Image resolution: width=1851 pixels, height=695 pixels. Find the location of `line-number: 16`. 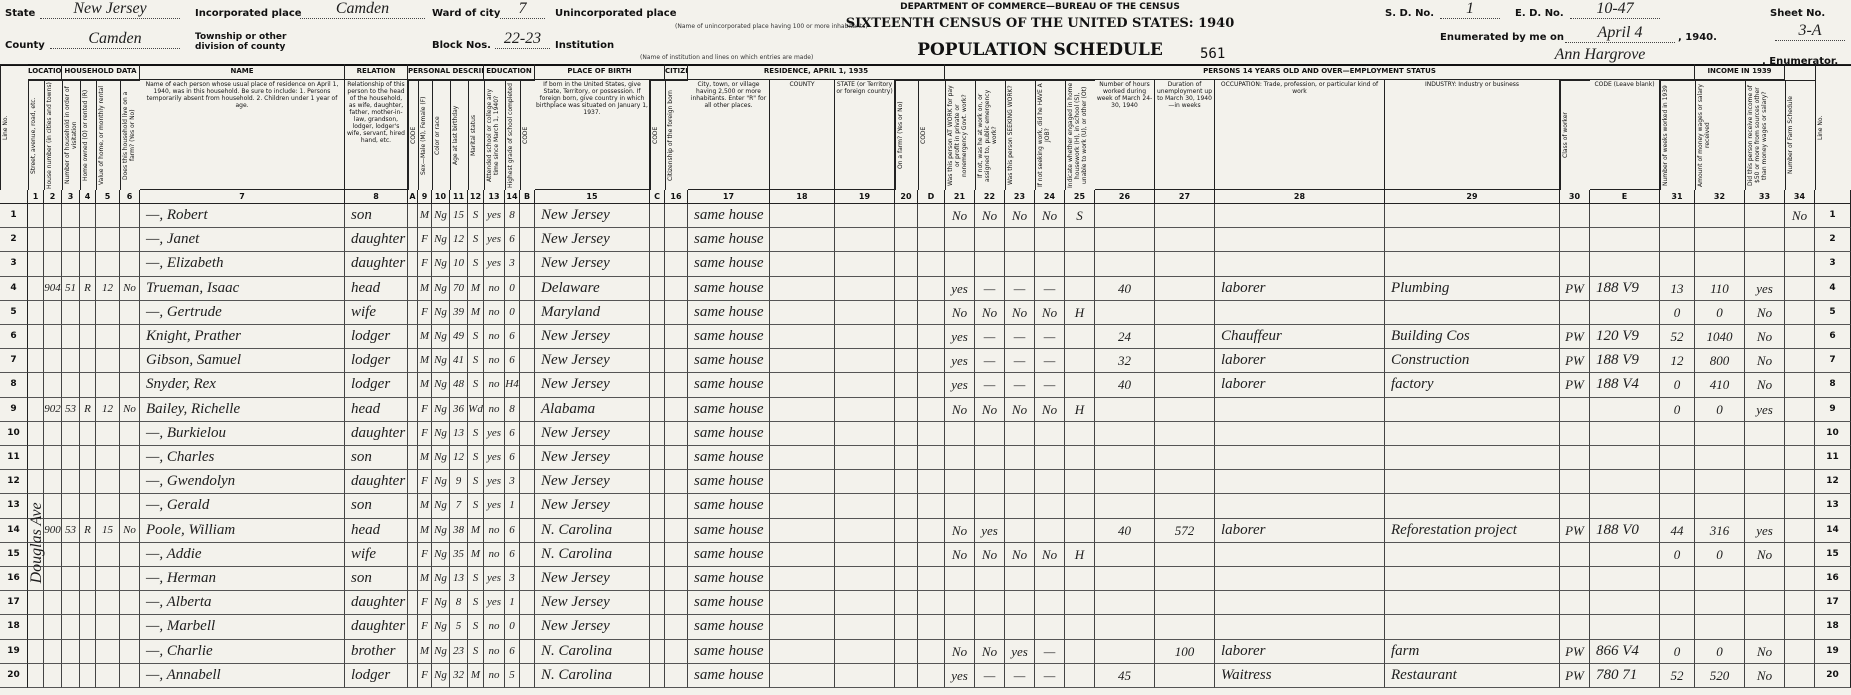

line-number: 16 is located at coordinates (14, 579).